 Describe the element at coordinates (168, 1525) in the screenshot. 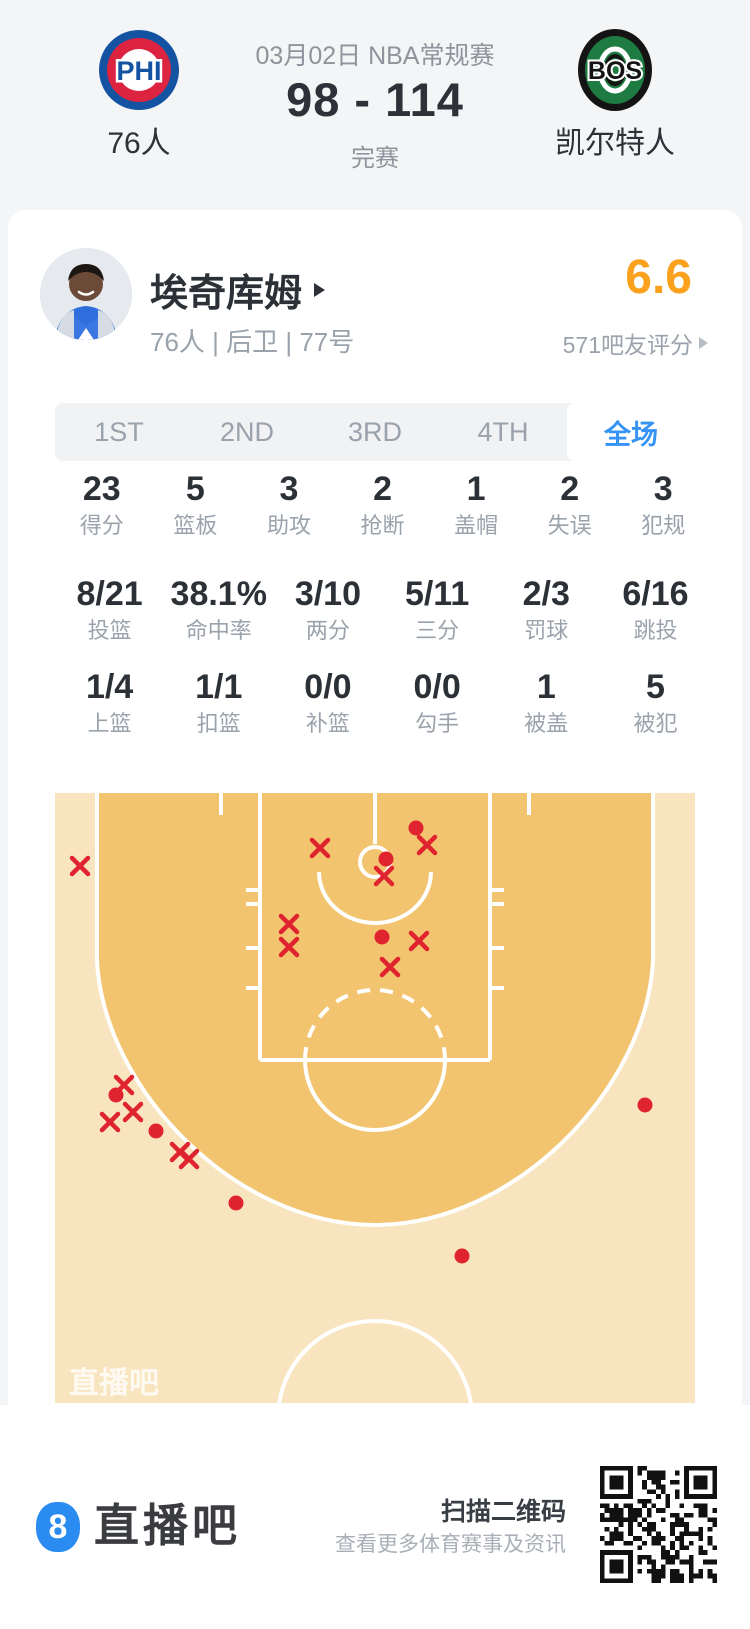

I see `zhibo8-brand: 直播吧` at that location.